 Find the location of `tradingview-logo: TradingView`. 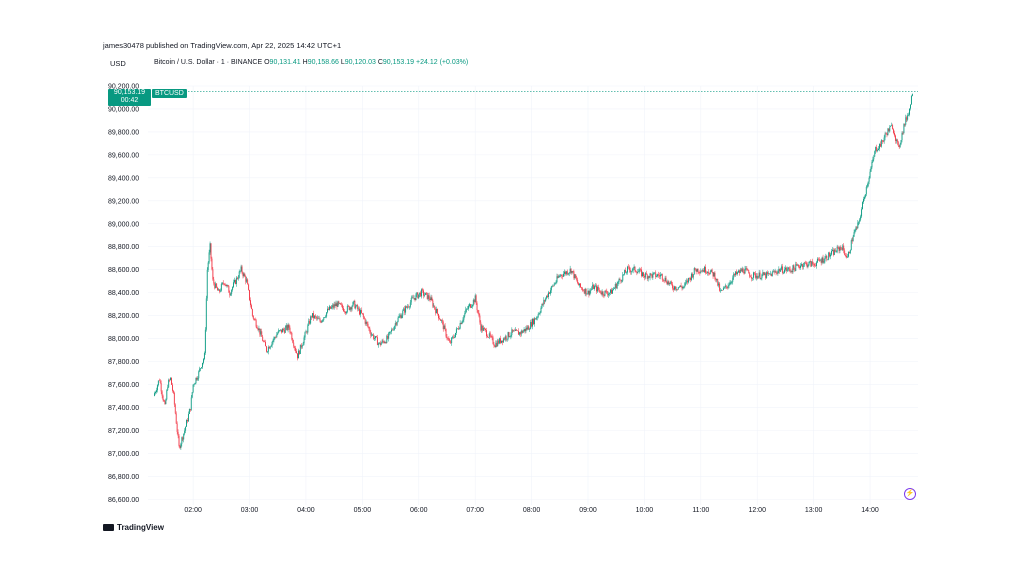

tradingview-logo: TradingView is located at coordinates (133, 527).